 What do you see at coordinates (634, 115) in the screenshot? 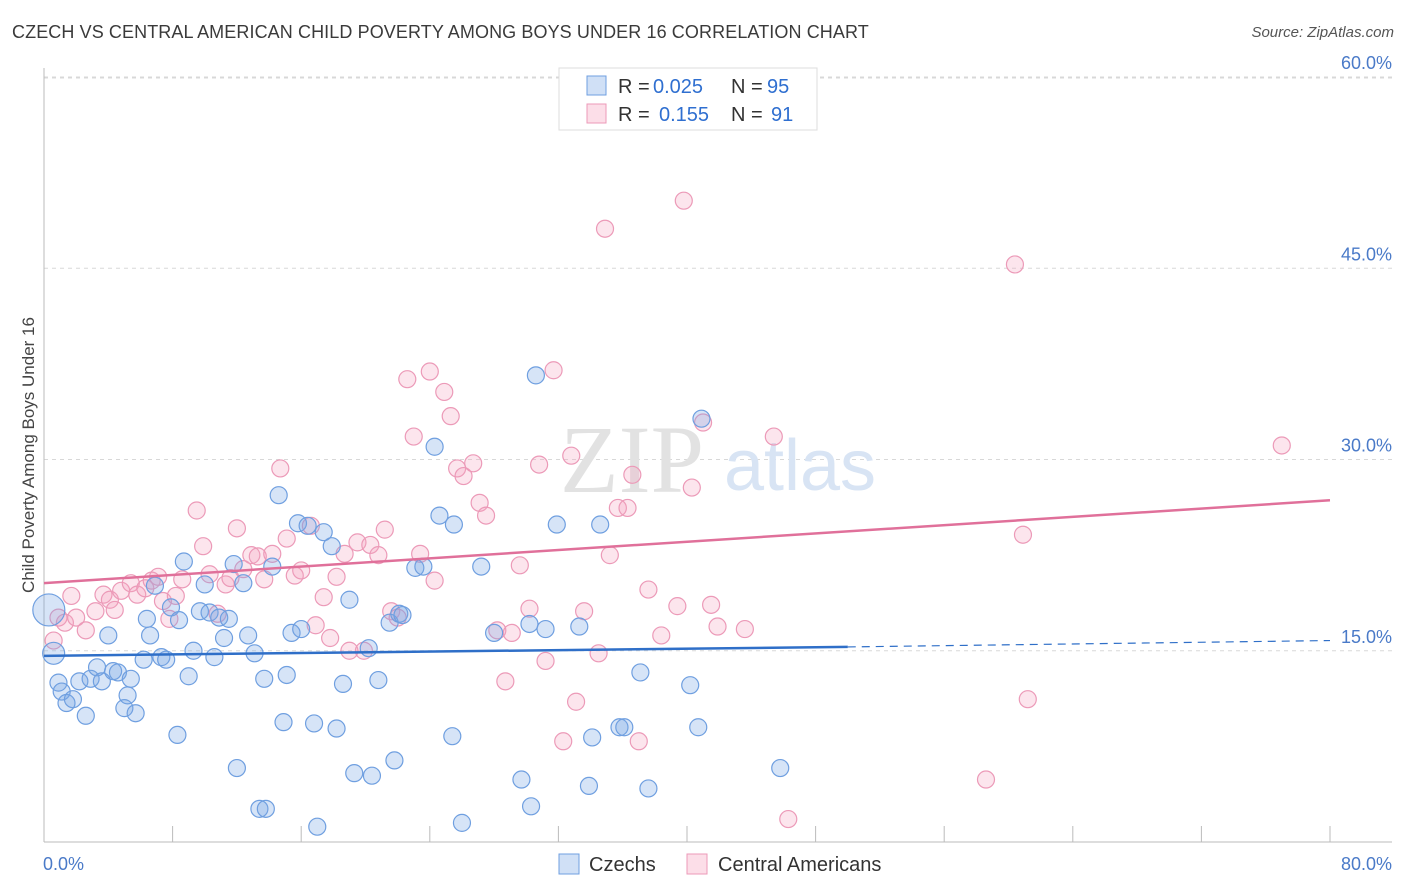
I see `legend-r-label-2: R =` at bounding box center [634, 115].